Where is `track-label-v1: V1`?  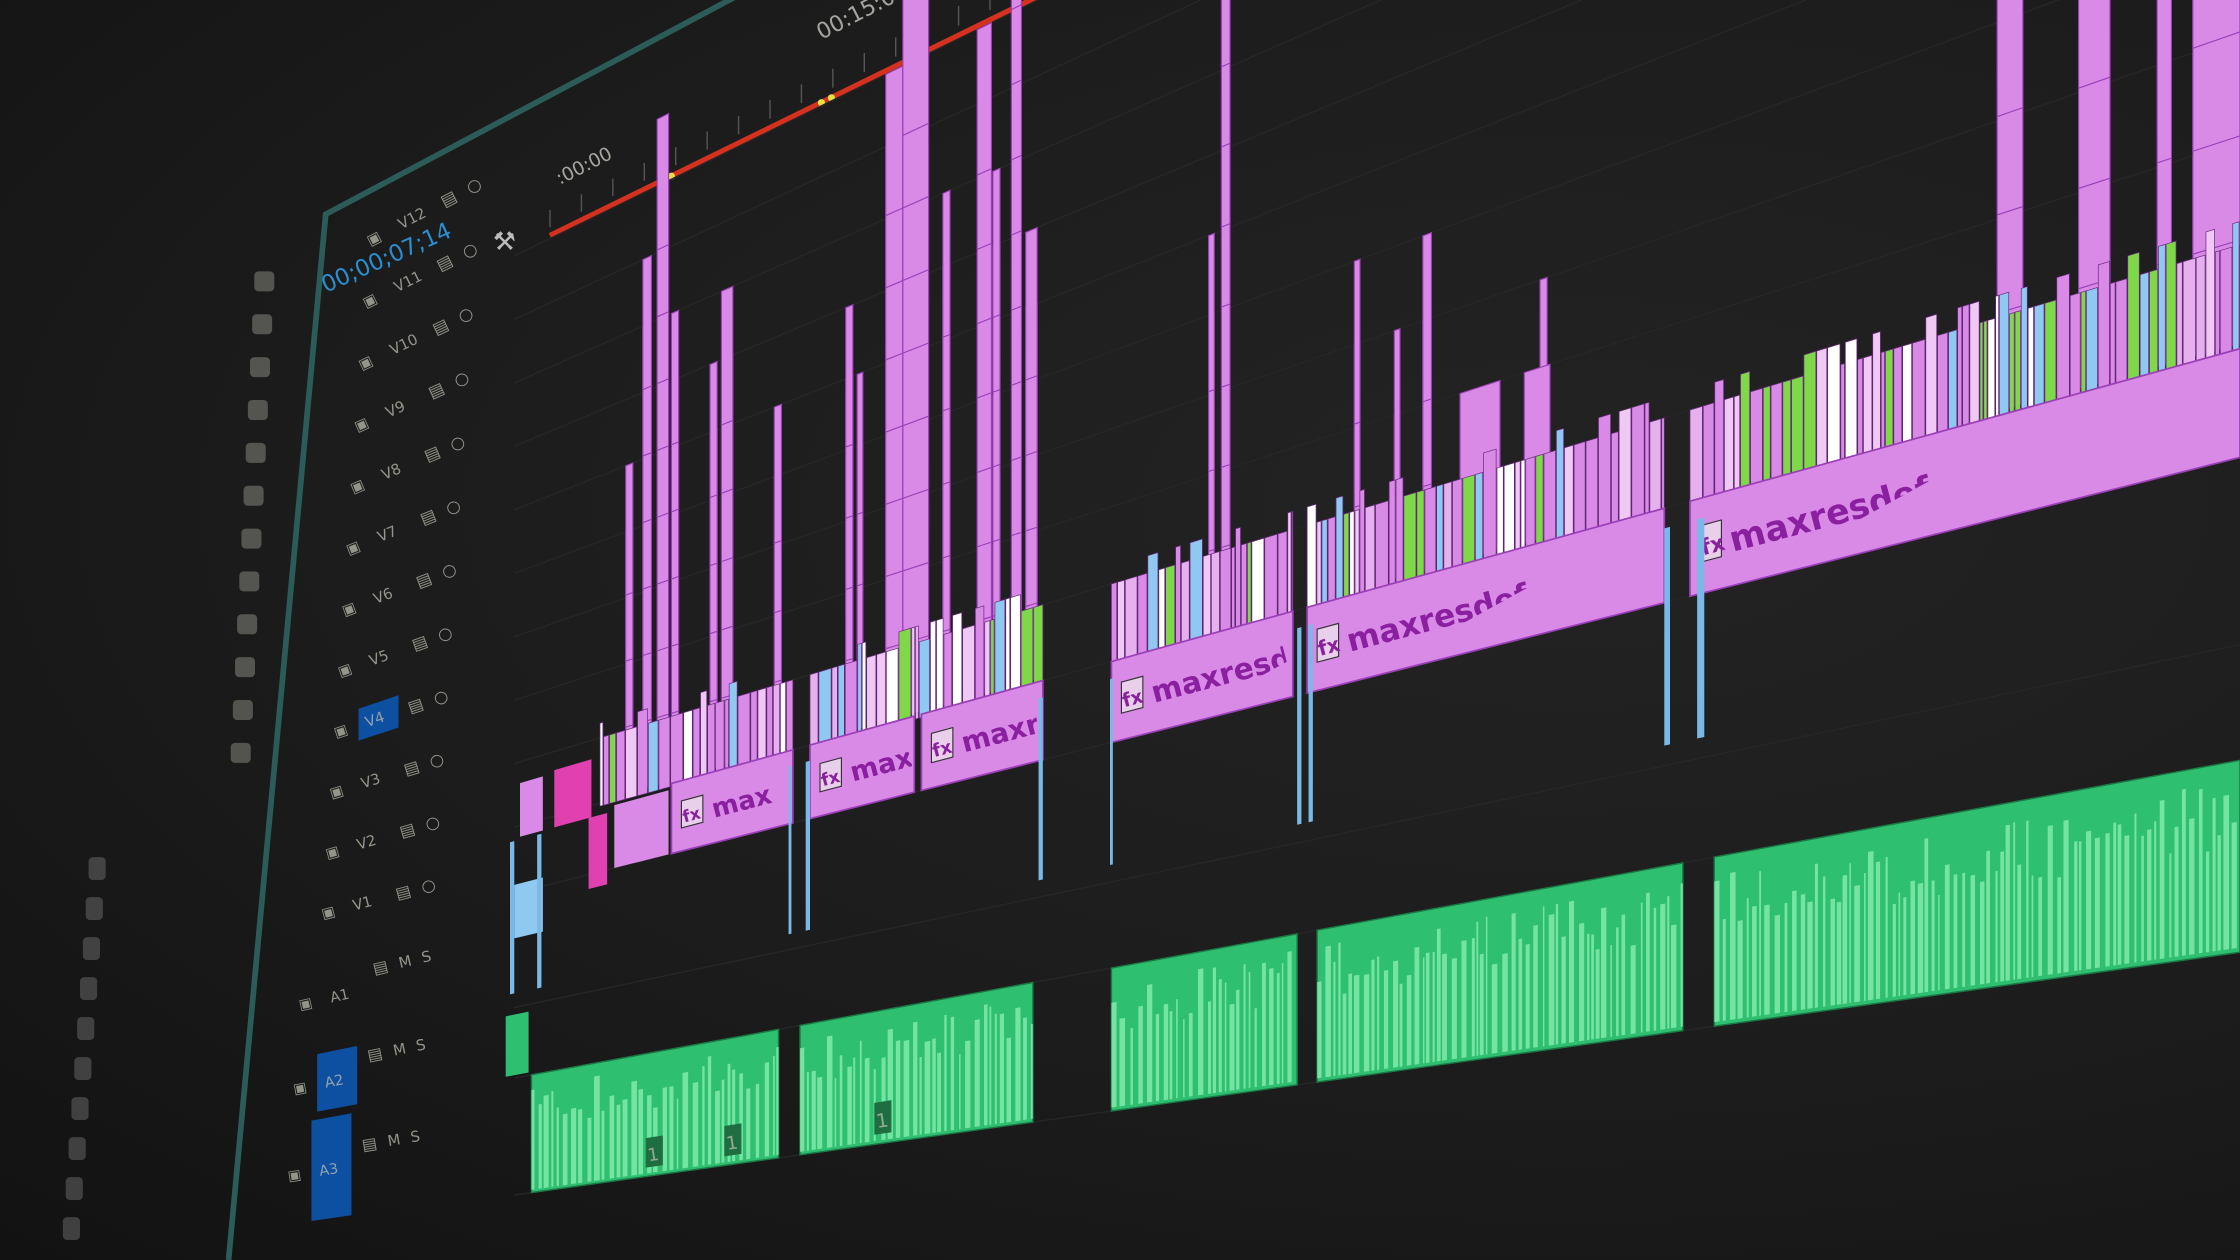
track-label-v1: V1 is located at coordinates (362, 903).